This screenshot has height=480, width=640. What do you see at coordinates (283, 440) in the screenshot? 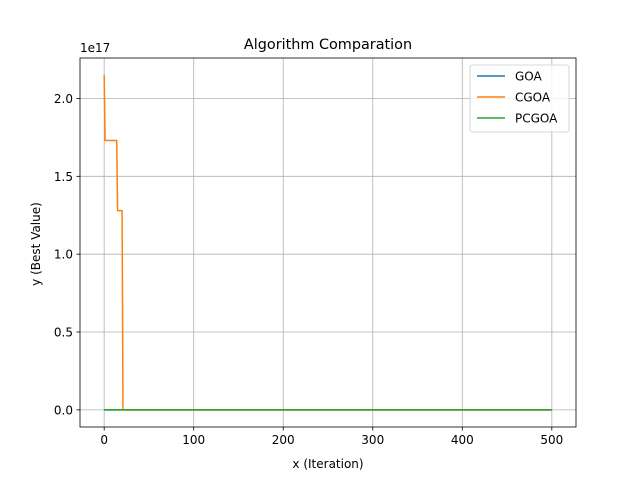
I see `x-tick-label: 200` at bounding box center [283, 440].